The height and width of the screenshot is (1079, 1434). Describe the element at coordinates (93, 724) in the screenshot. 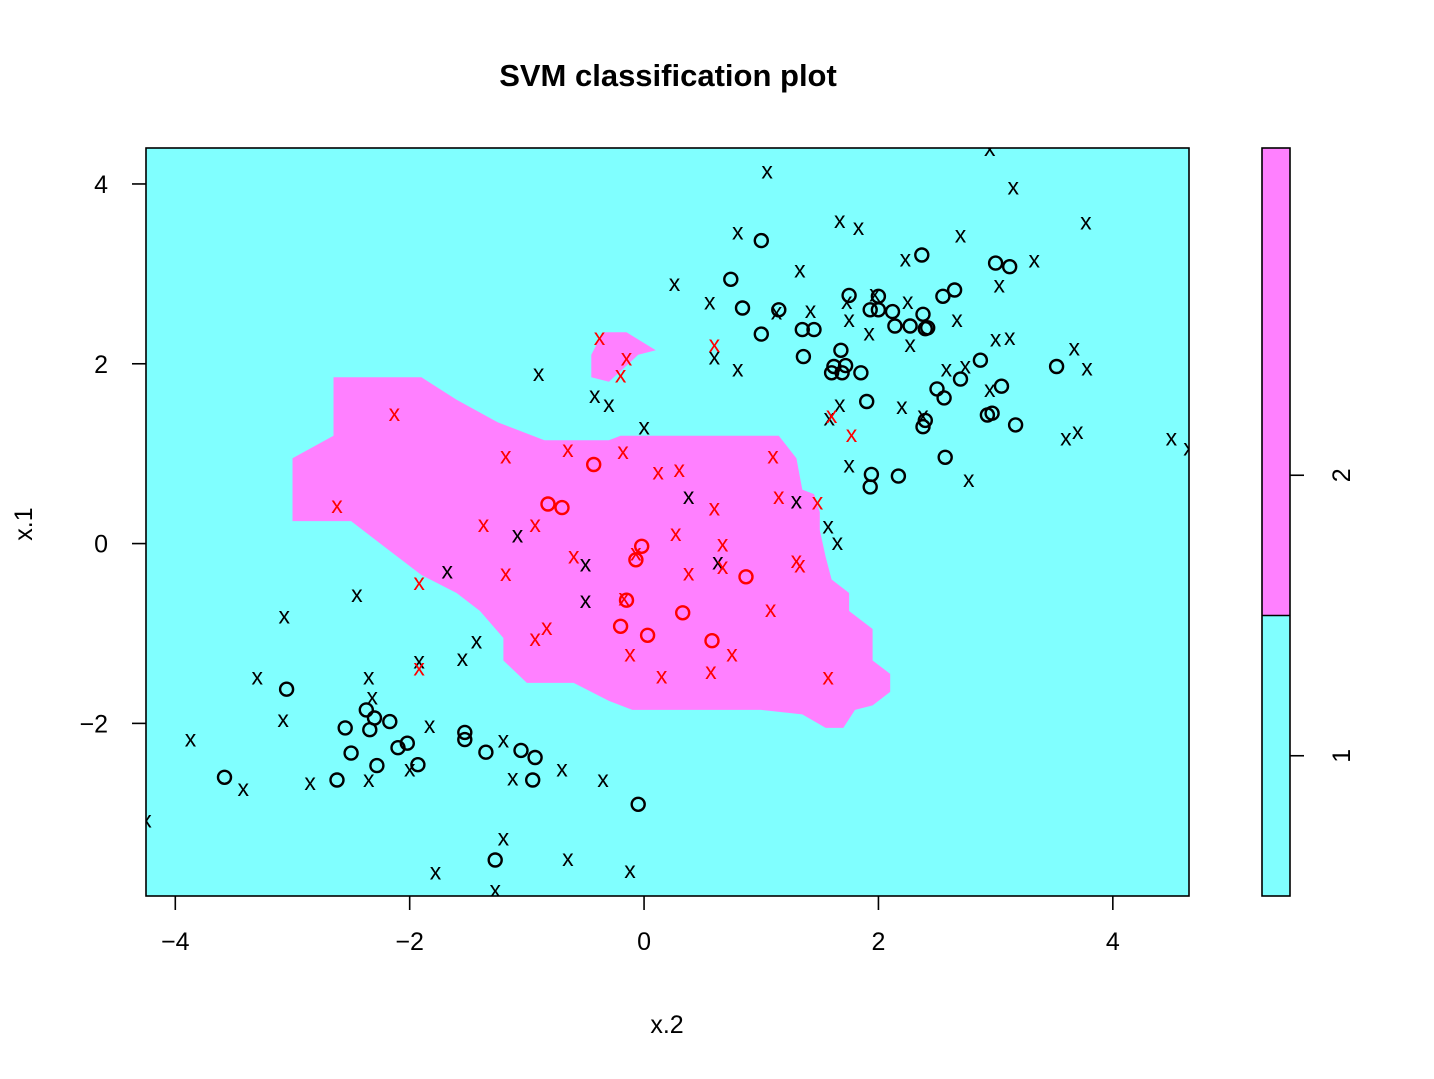

I see `y-tick-label: −2` at that location.